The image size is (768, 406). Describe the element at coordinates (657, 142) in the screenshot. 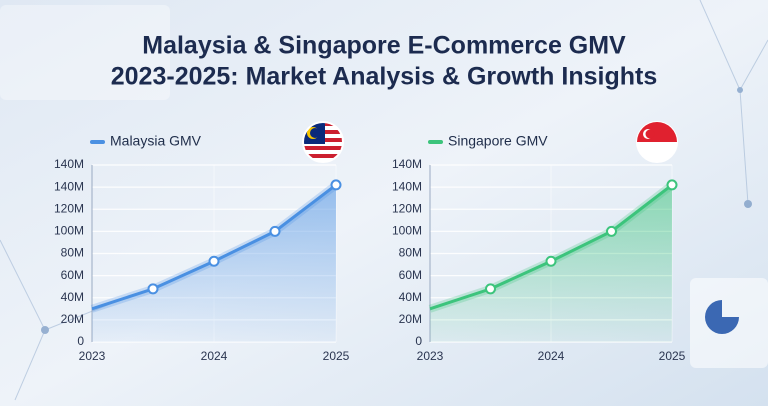

I see `flag-singapore` at that location.